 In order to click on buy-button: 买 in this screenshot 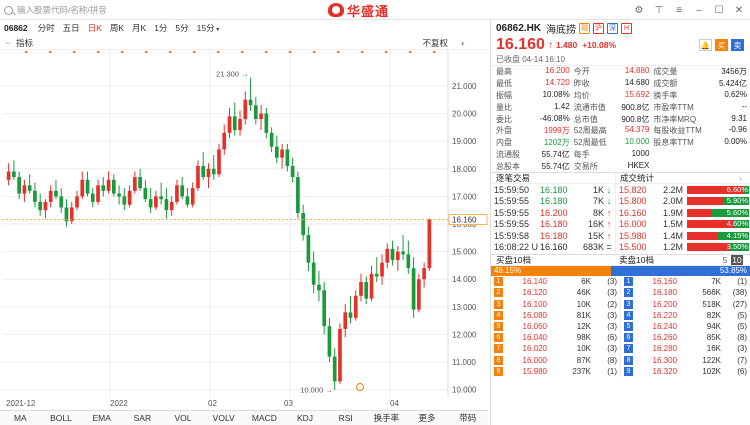, I will do `click(721, 45)`.